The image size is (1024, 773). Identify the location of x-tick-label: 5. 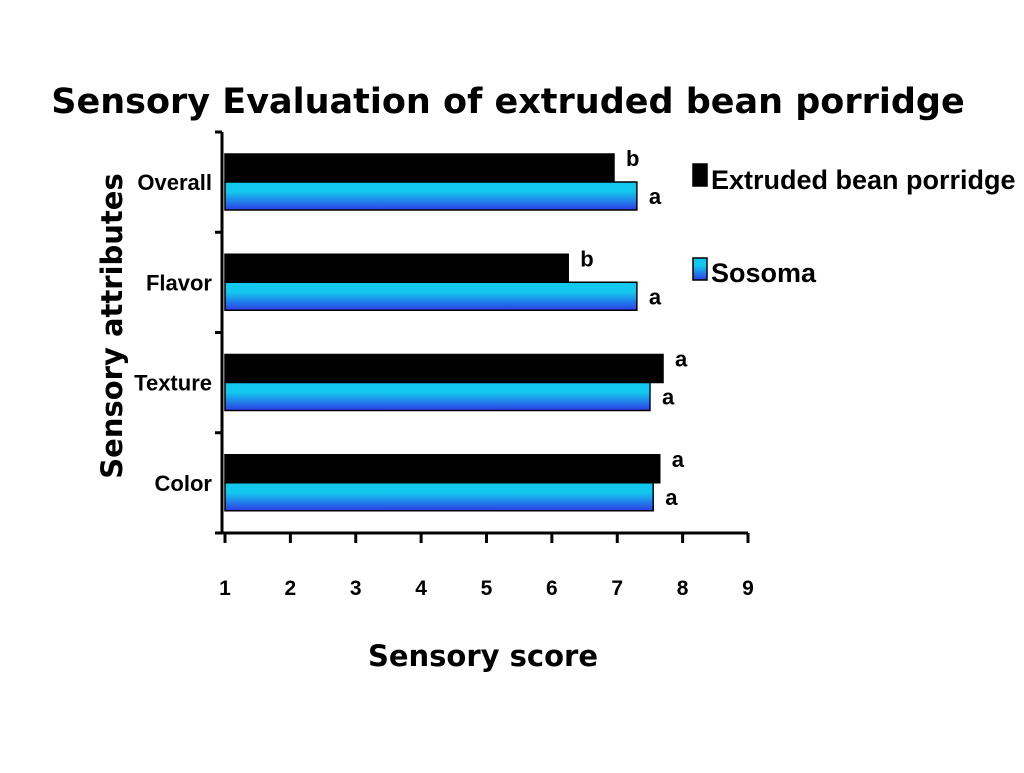
(487, 588).